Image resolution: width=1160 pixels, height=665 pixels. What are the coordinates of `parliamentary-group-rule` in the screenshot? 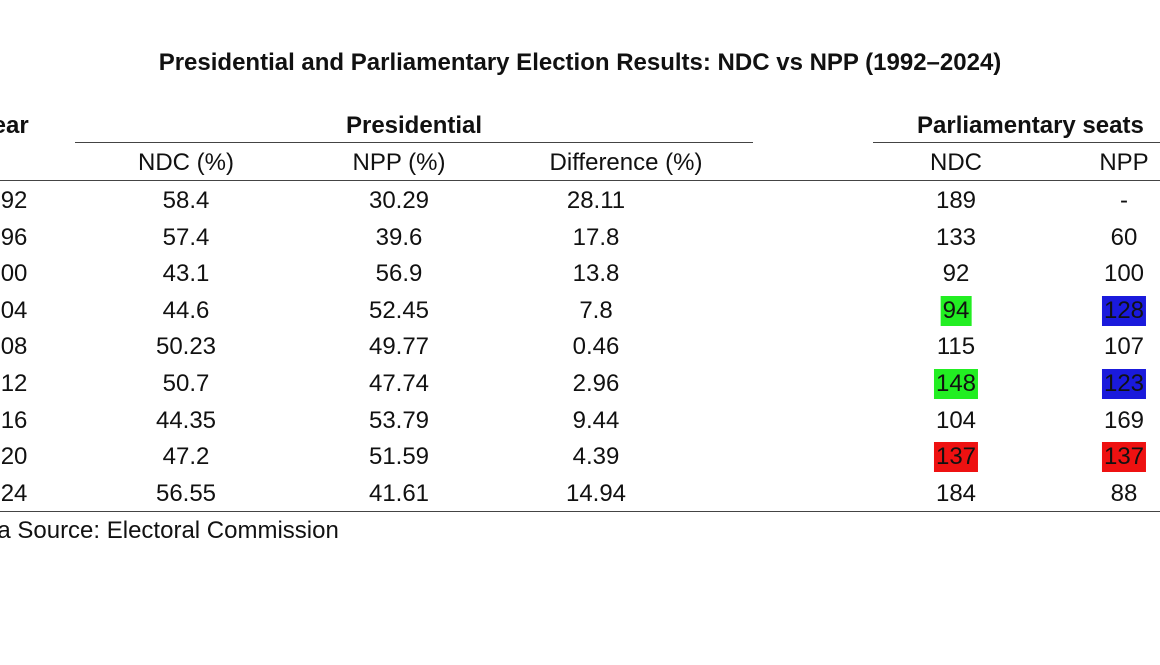 It's located at (1016, 142).